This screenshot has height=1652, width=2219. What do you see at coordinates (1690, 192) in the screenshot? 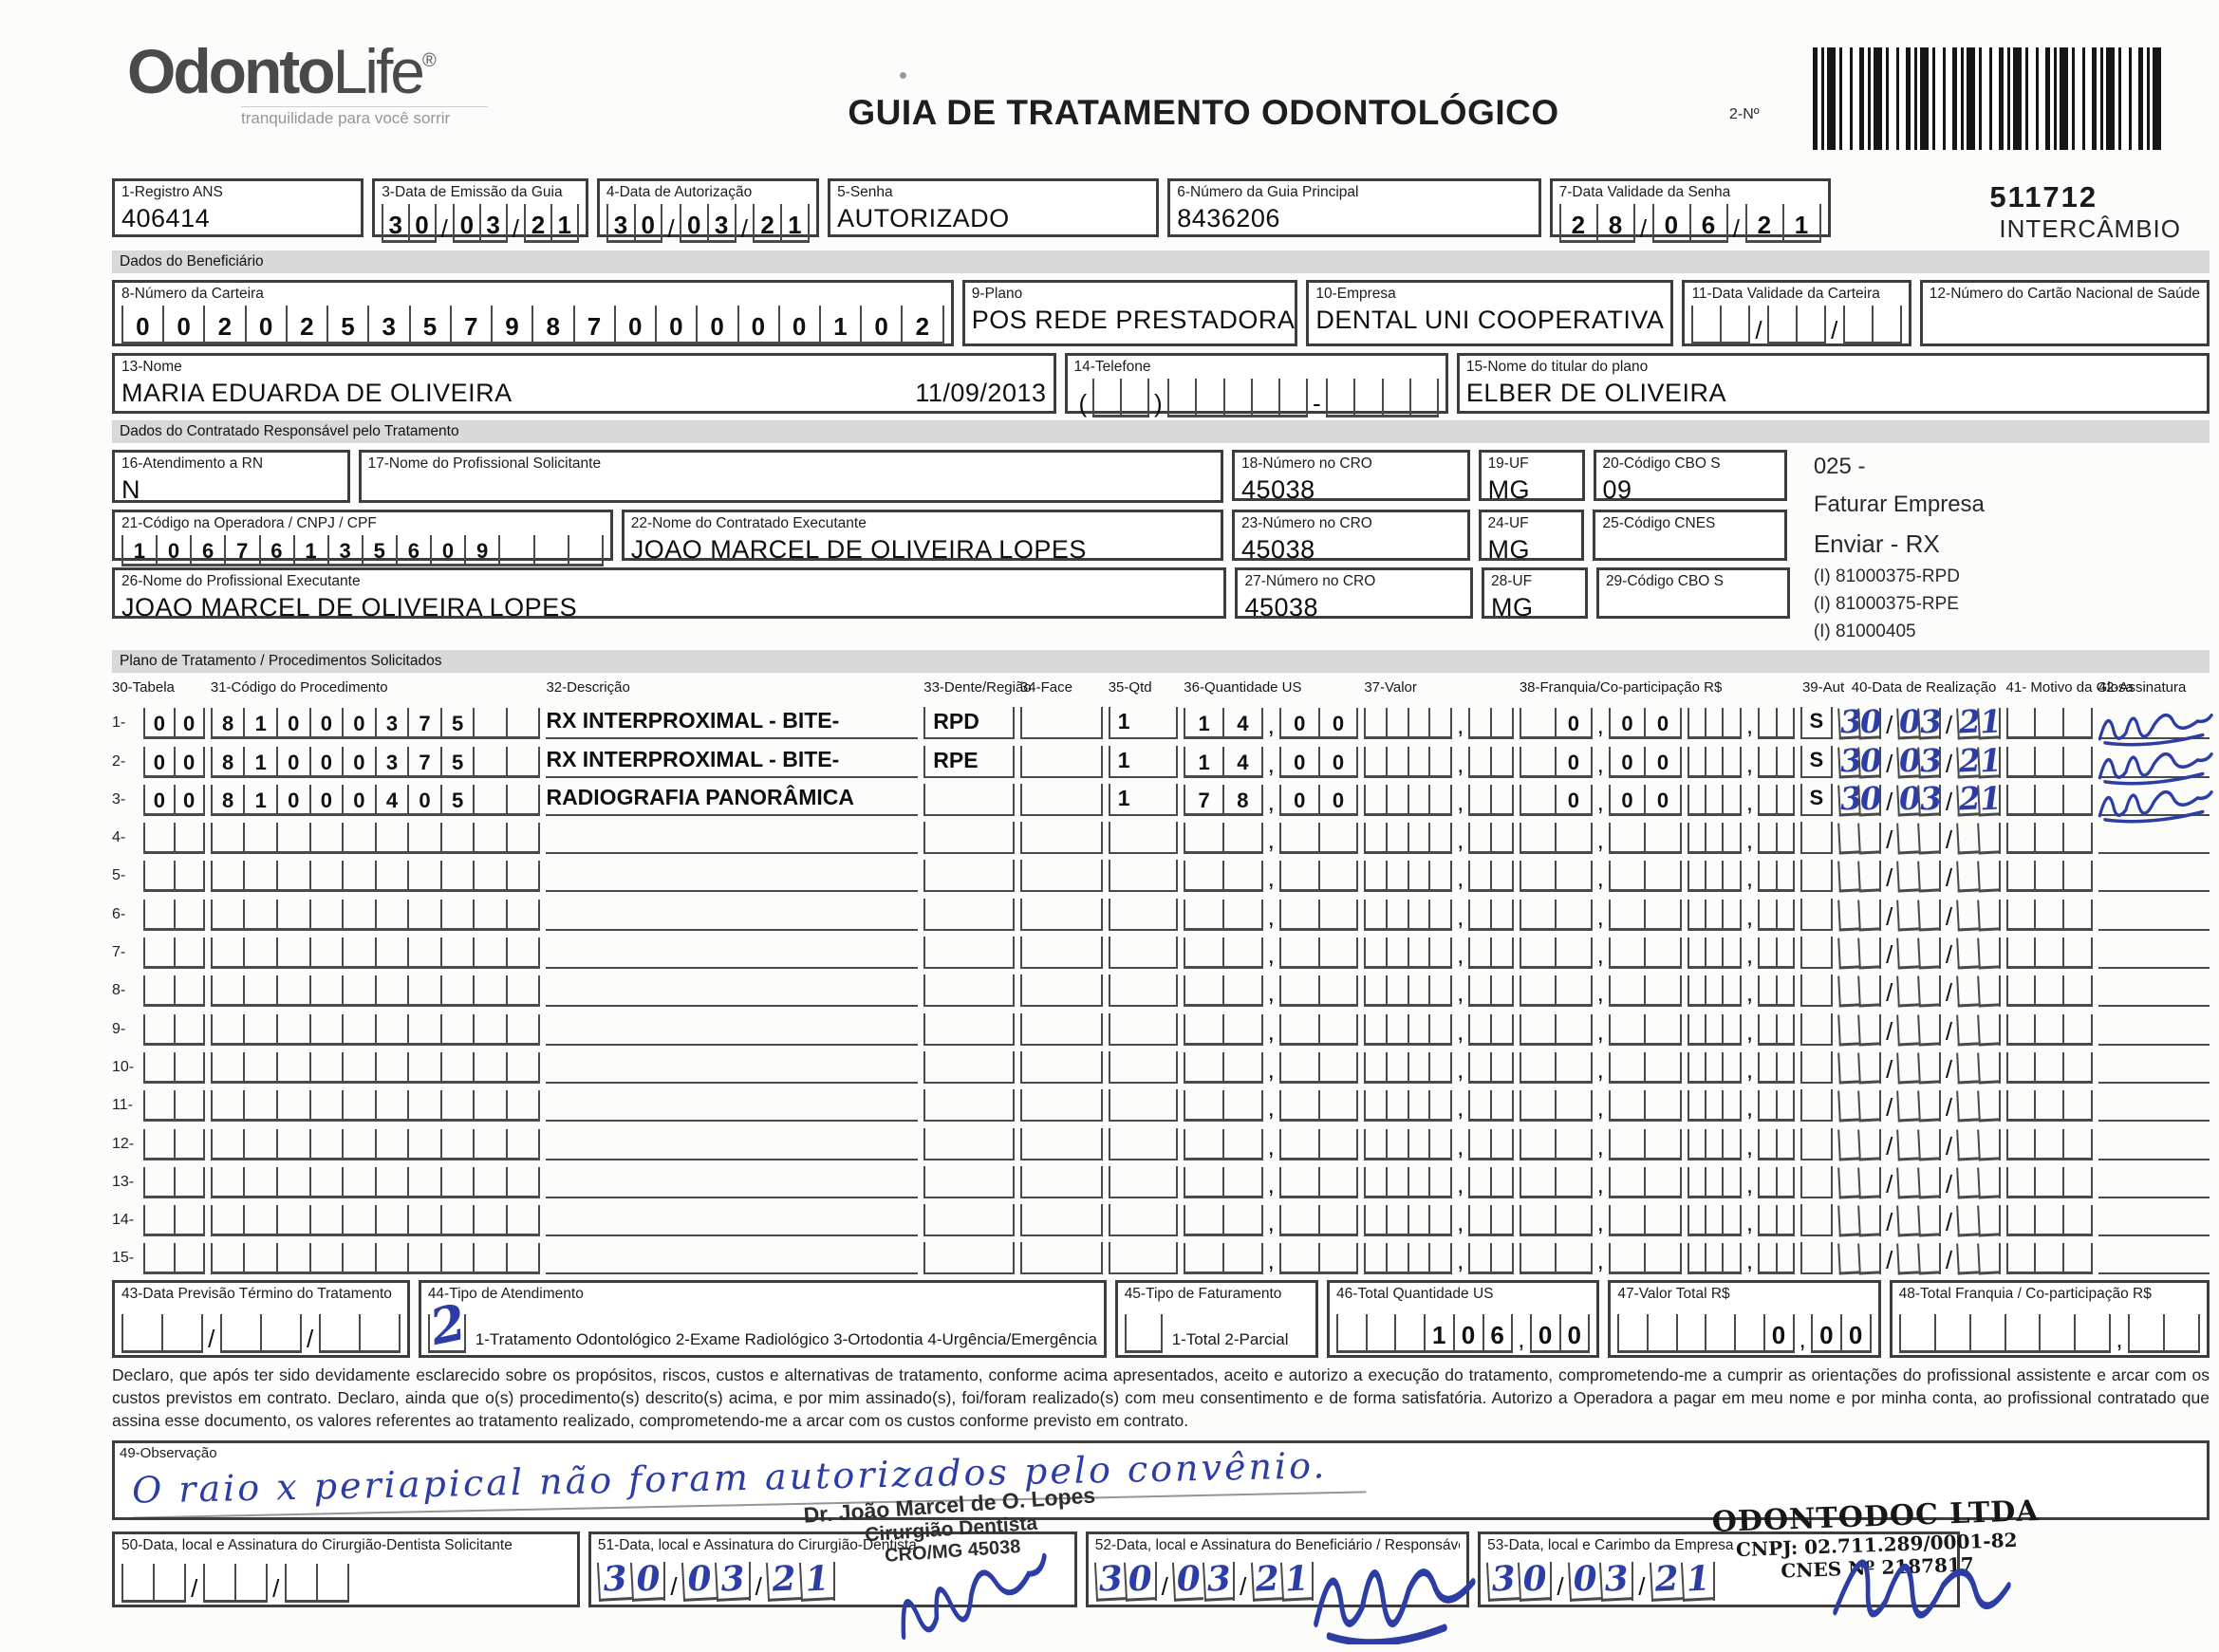
I see `field-label: 7-Data Validade da Senha` at bounding box center [1690, 192].